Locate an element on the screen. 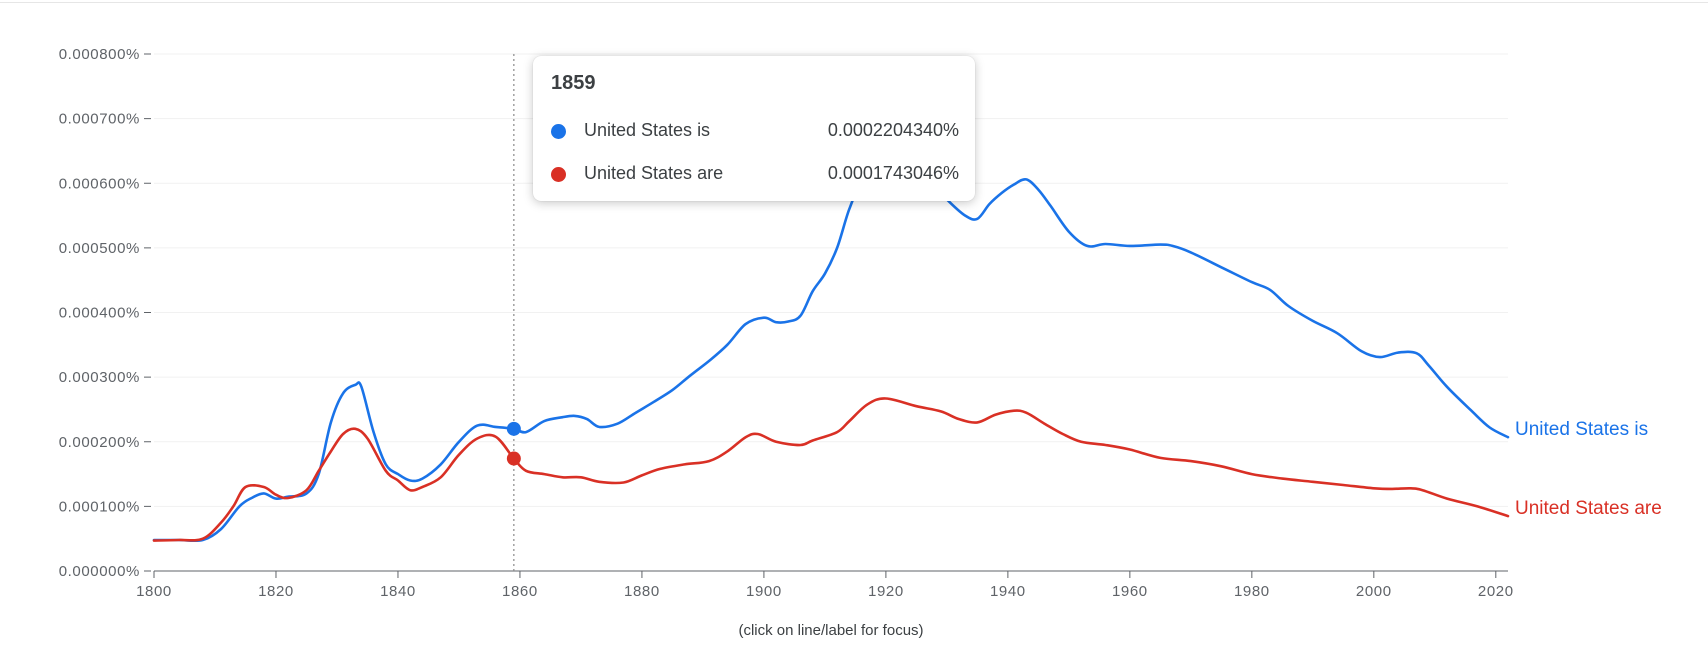 The height and width of the screenshot is (655, 1708). x-tick-label: 1940 is located at coordinates (1008, 591).